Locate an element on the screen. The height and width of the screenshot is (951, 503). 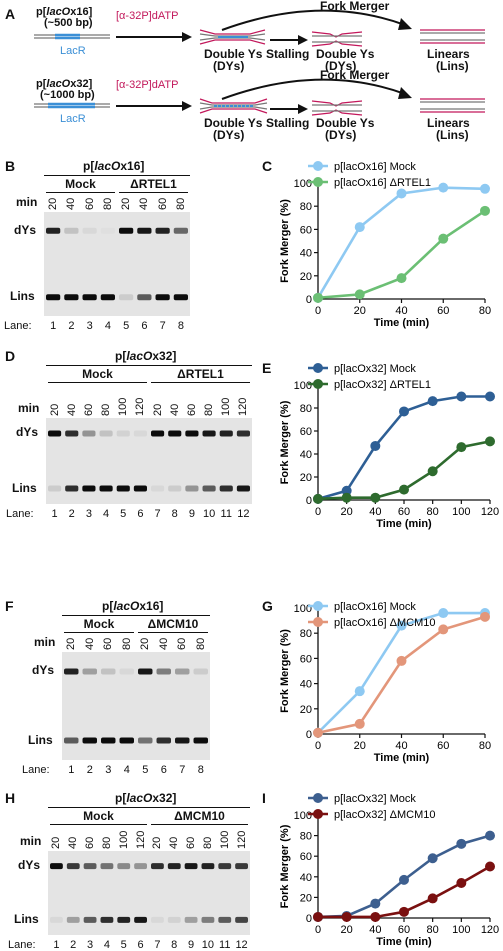
y-tick-label: 20 is located at coordinates (306, 478).